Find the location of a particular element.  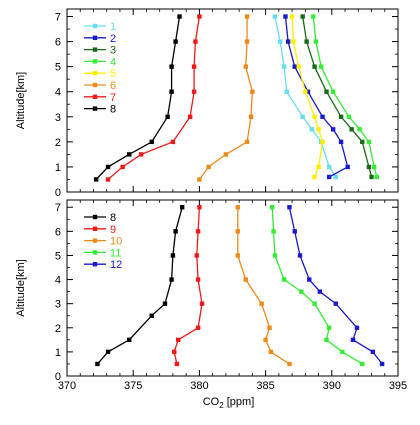

y-tick-label: 6 is located at coordinates (58, 43).